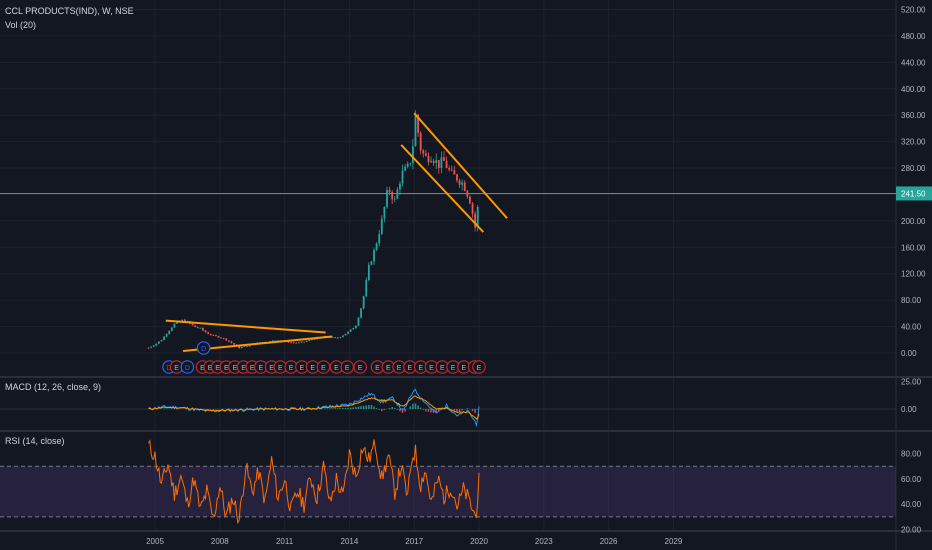 This screenshot has width=932, height=550. What do you see at coordinates (913, 36) in the screenshot?
I see `price-tick-label: 480.00` at bounding box center [913, 36].